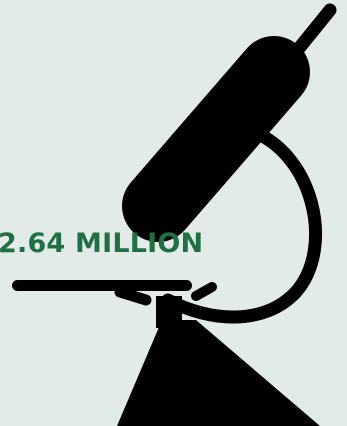 This screenshot has height=426, width=347. I want to click on stage-bar, so click(102, 285).